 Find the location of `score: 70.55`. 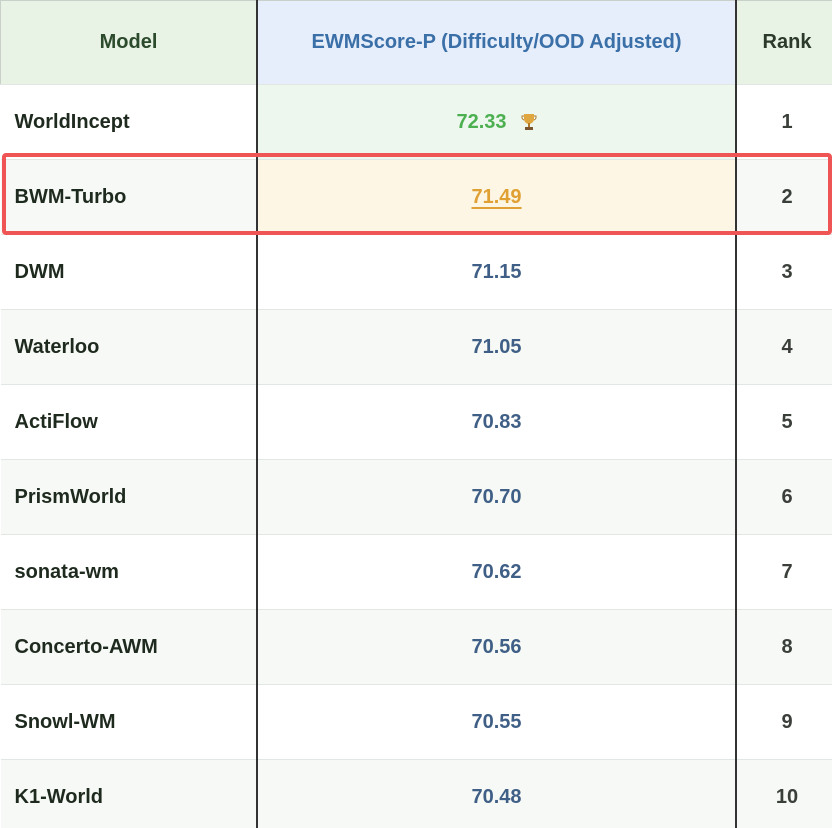

score: 70.55 is located at coordinates (496, 721).